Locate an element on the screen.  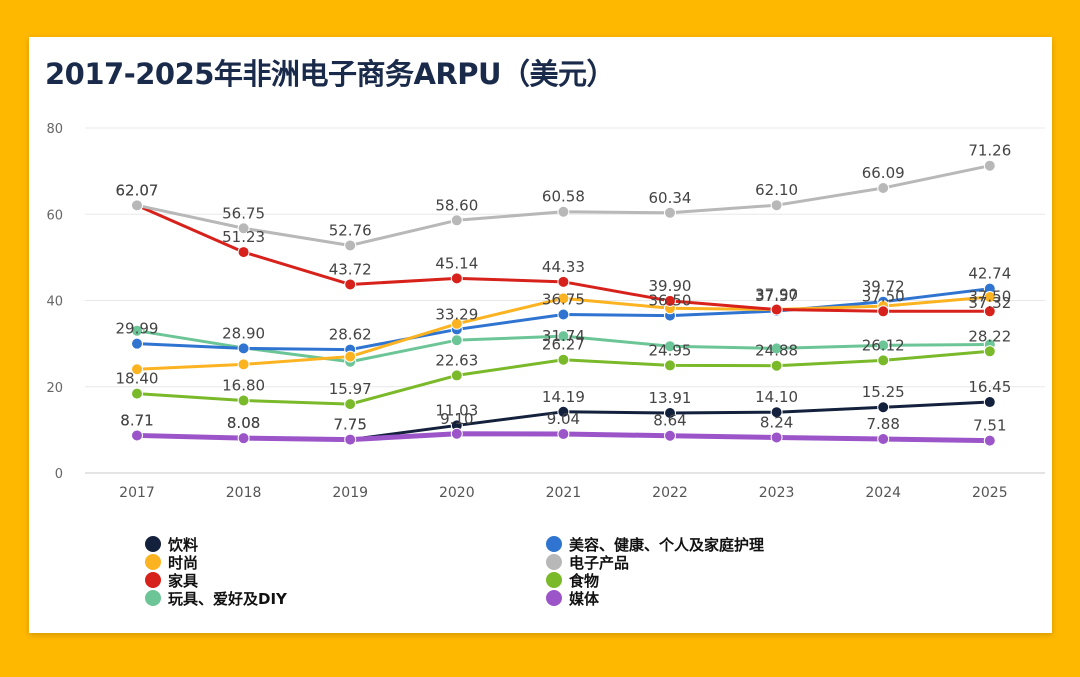
data-label: 8.08 is located at coordinates (243, 423).